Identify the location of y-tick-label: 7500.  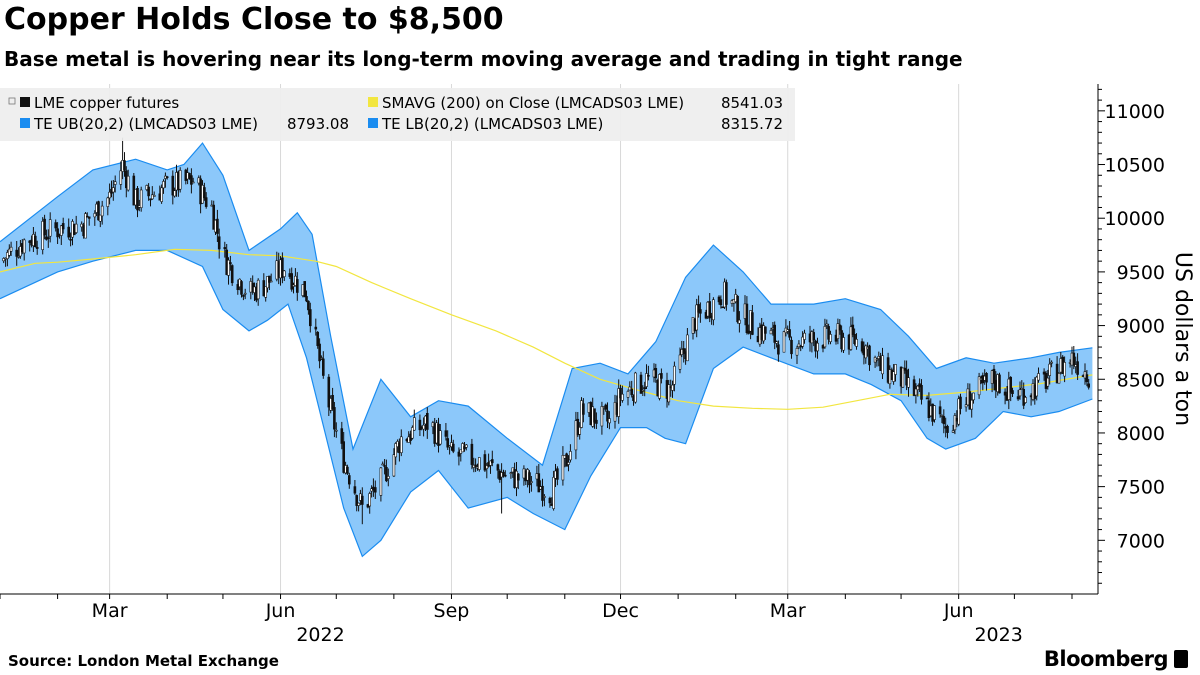
(1141, 488).